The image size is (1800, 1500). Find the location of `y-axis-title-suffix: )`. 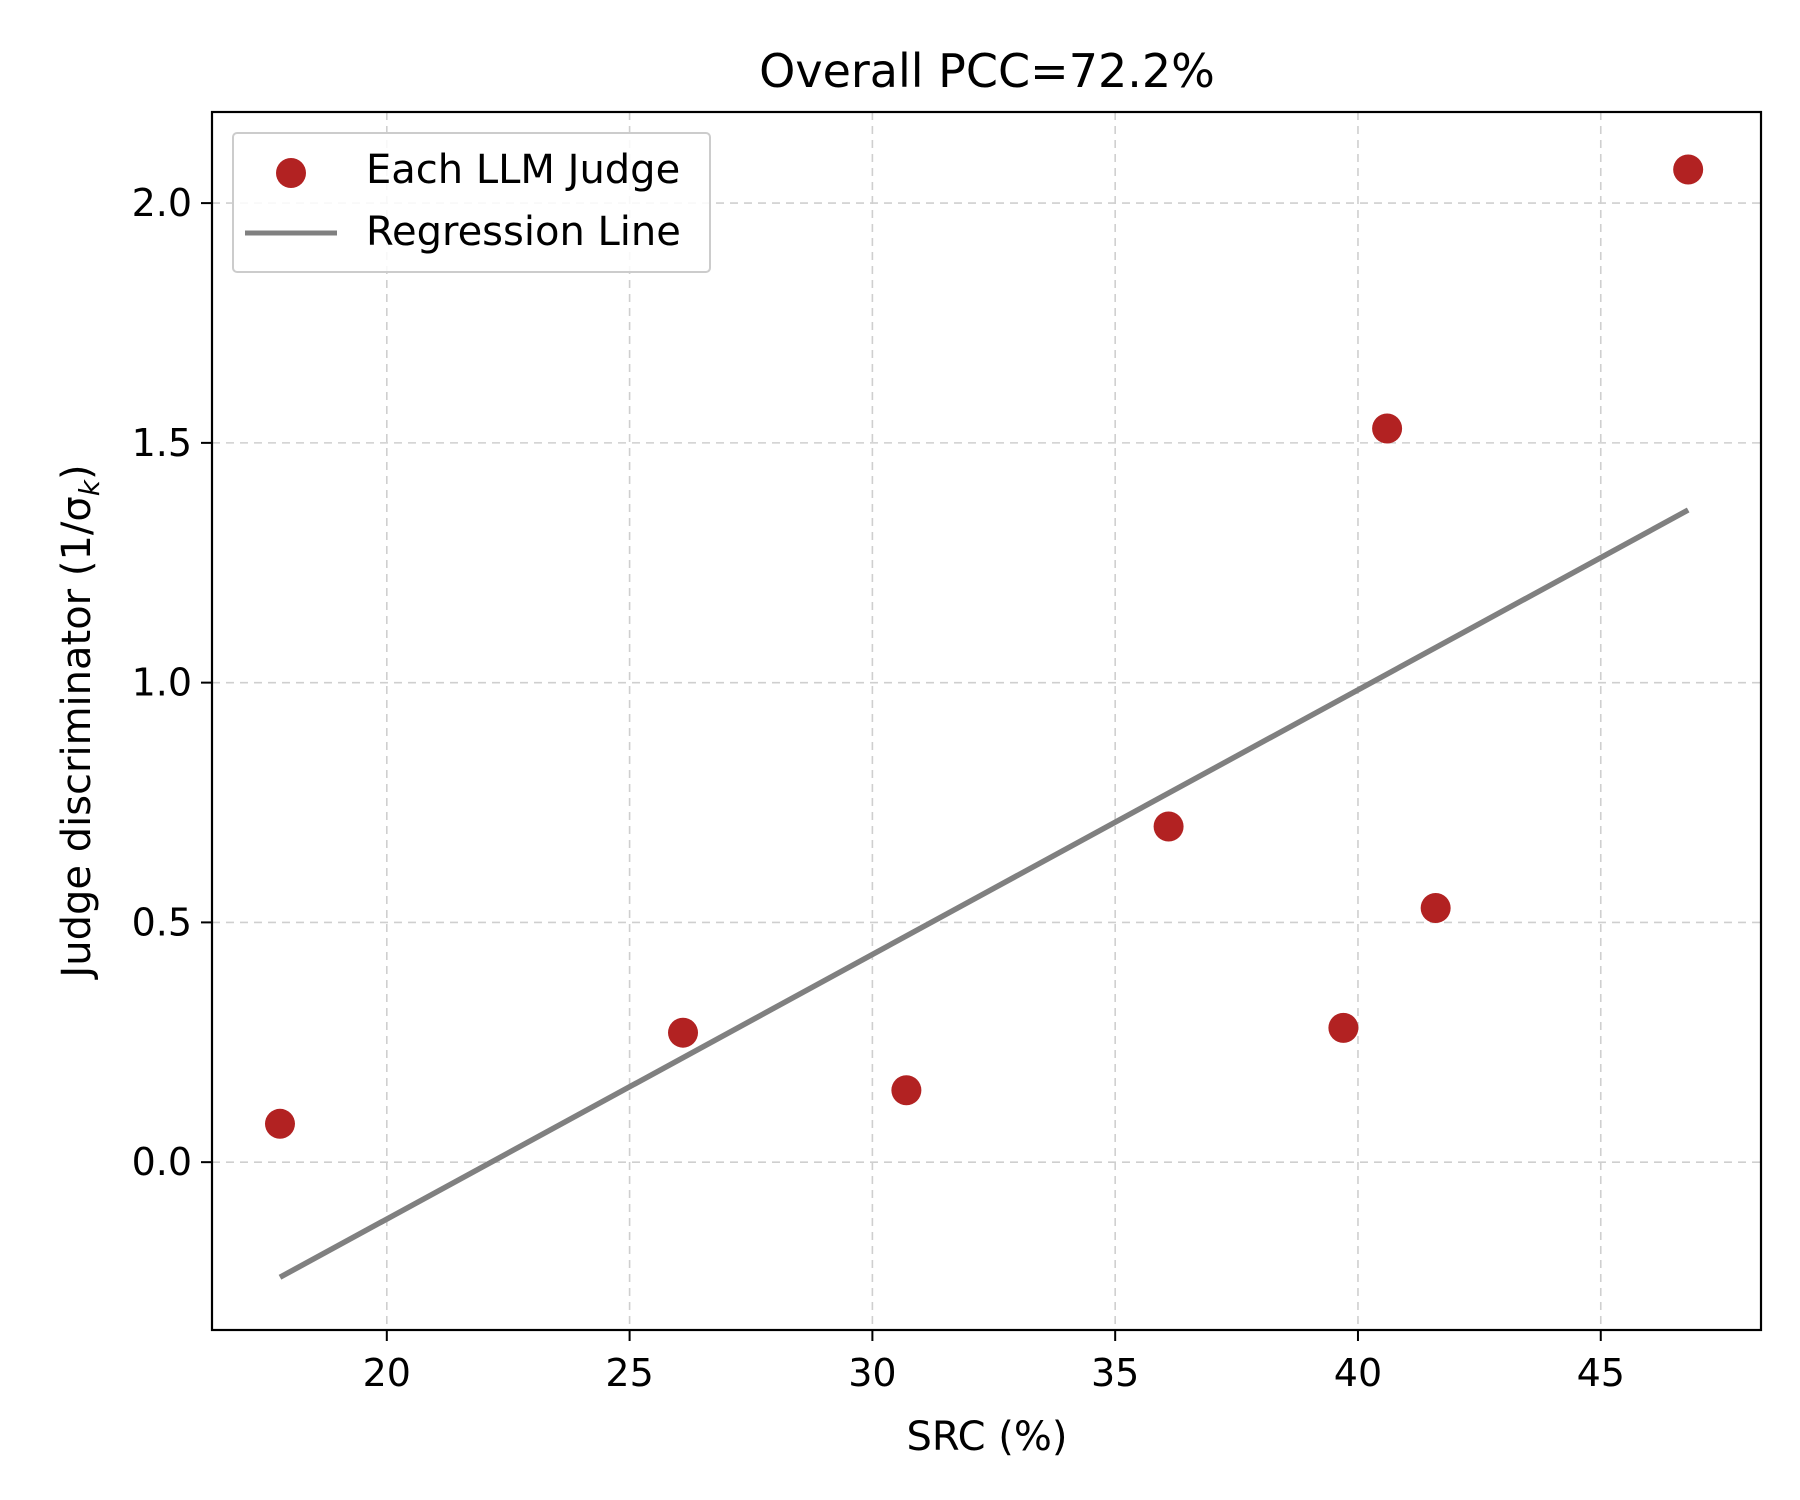

y-axis-title-suffix: ) is located at coordinates (77, 472).